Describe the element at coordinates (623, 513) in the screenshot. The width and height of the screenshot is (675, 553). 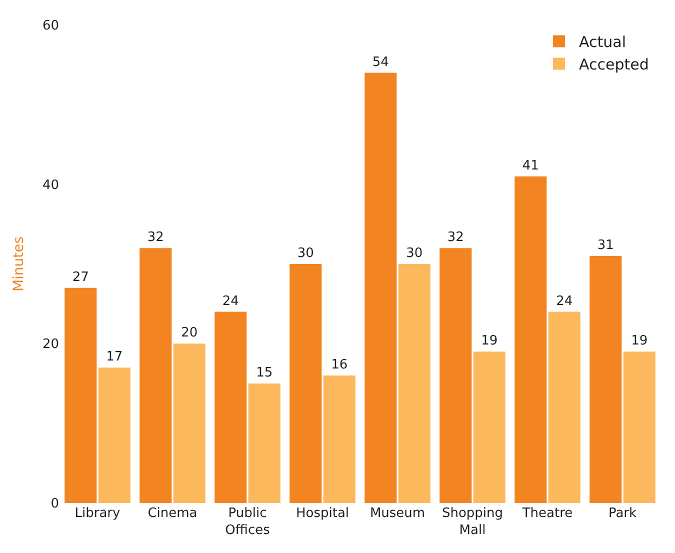
I see `x-tick-label: Park` at that location.